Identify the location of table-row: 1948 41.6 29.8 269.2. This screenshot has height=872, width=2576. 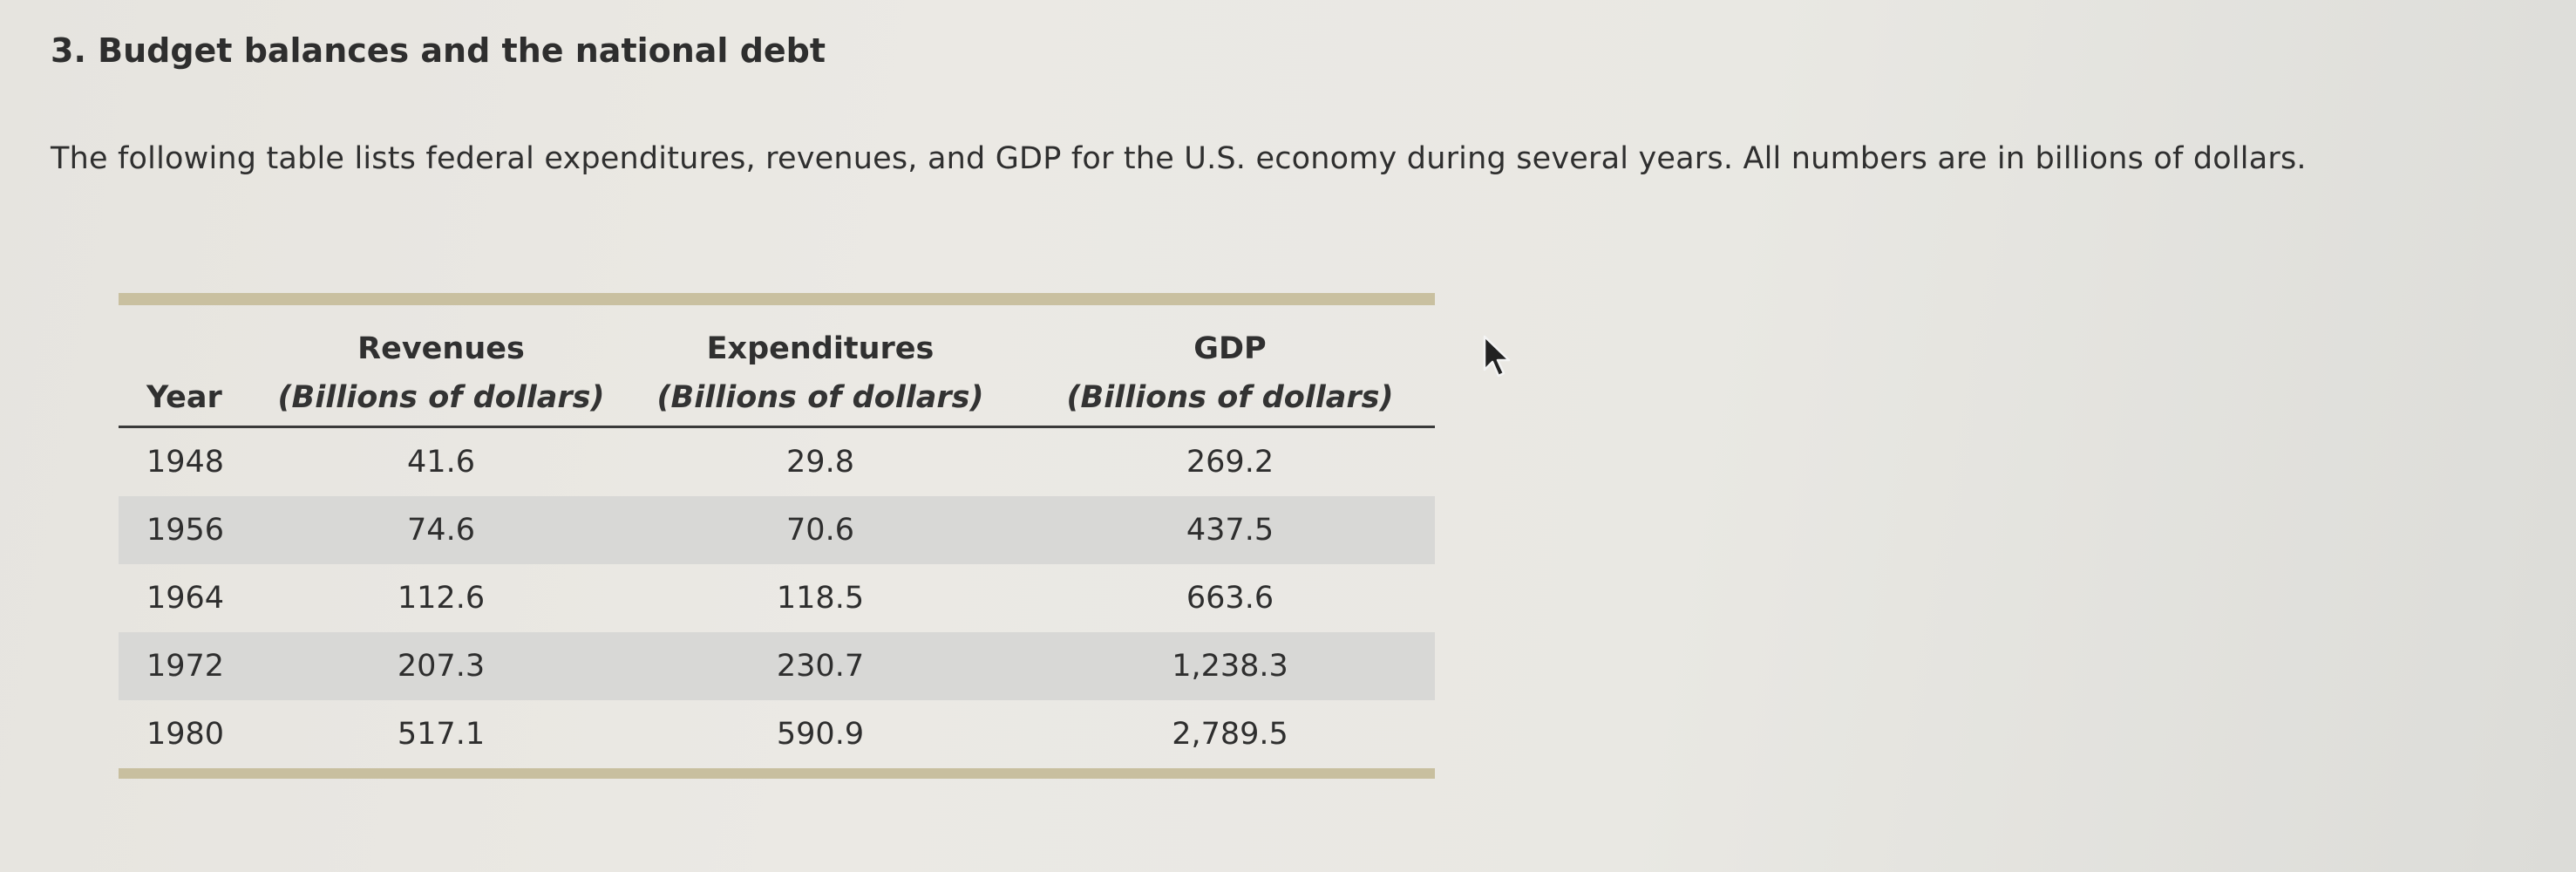
(777, 462).